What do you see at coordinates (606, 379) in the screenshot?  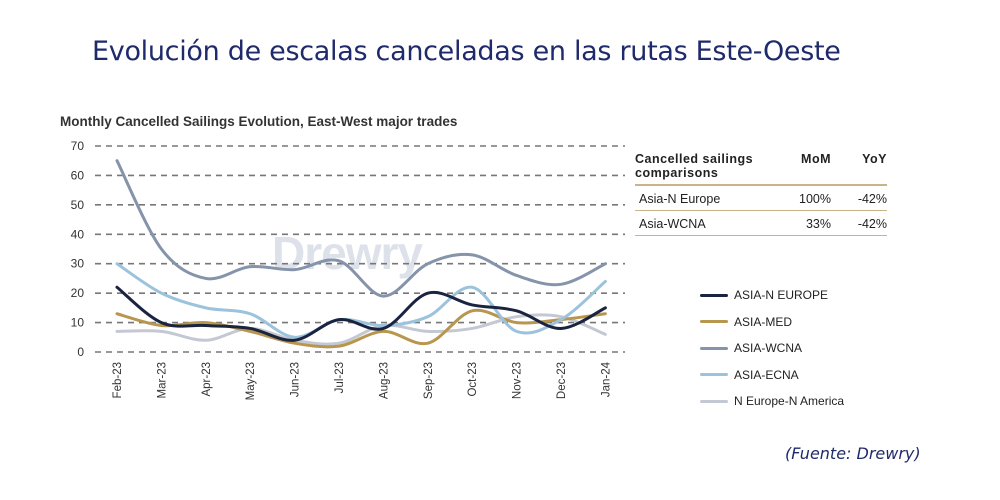 I see `x-tick-label: Jan-24` at bounding box center [606, 379].